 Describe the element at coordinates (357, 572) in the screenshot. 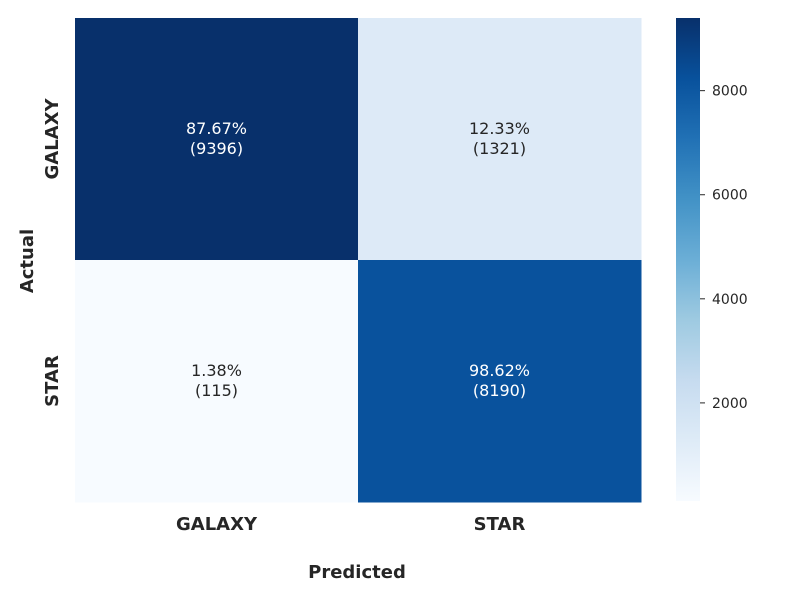

I see `x-axis-title: Predicted` at that location.